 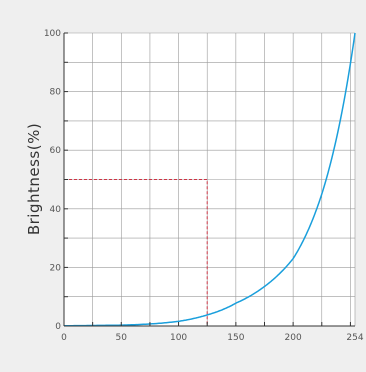 What do you see at coordinates (56, 268) in the screenshot?
I see `y-tick-label: 20` at bounding box center [56, 268].